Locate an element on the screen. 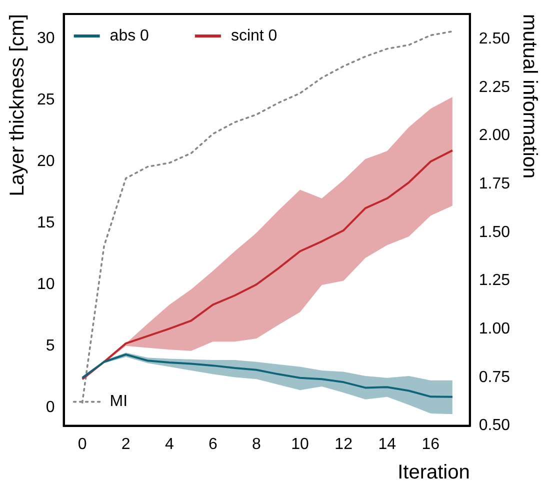  y-tick-label: 5 is located at coordinates (50, 345).